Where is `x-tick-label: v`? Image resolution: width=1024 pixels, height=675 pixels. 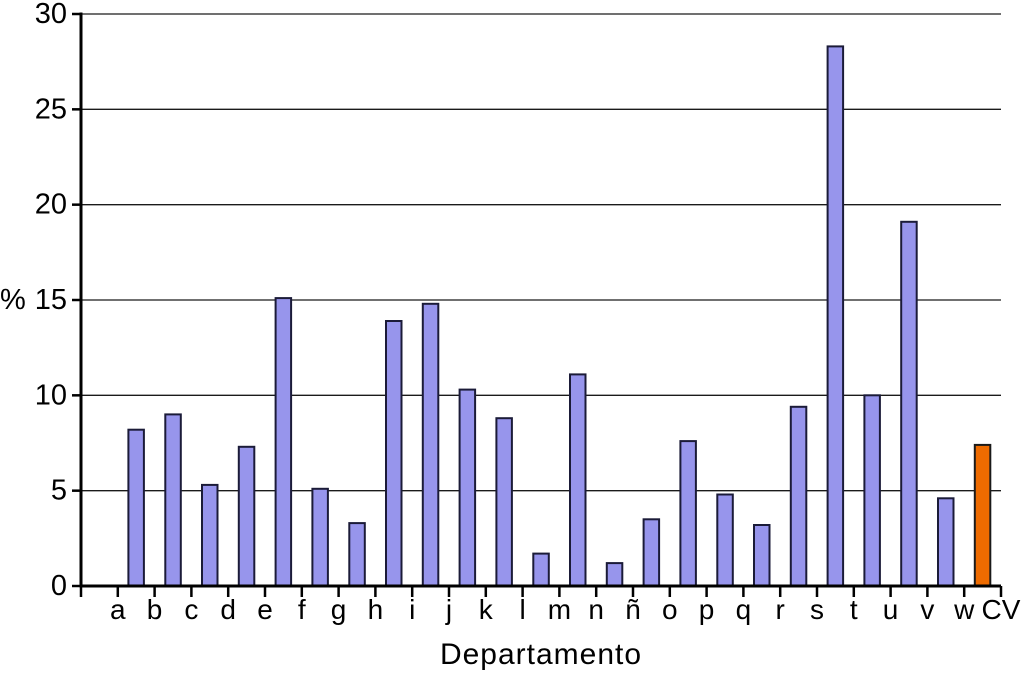 x-tick-label: v is located at coordinates (927, 609).